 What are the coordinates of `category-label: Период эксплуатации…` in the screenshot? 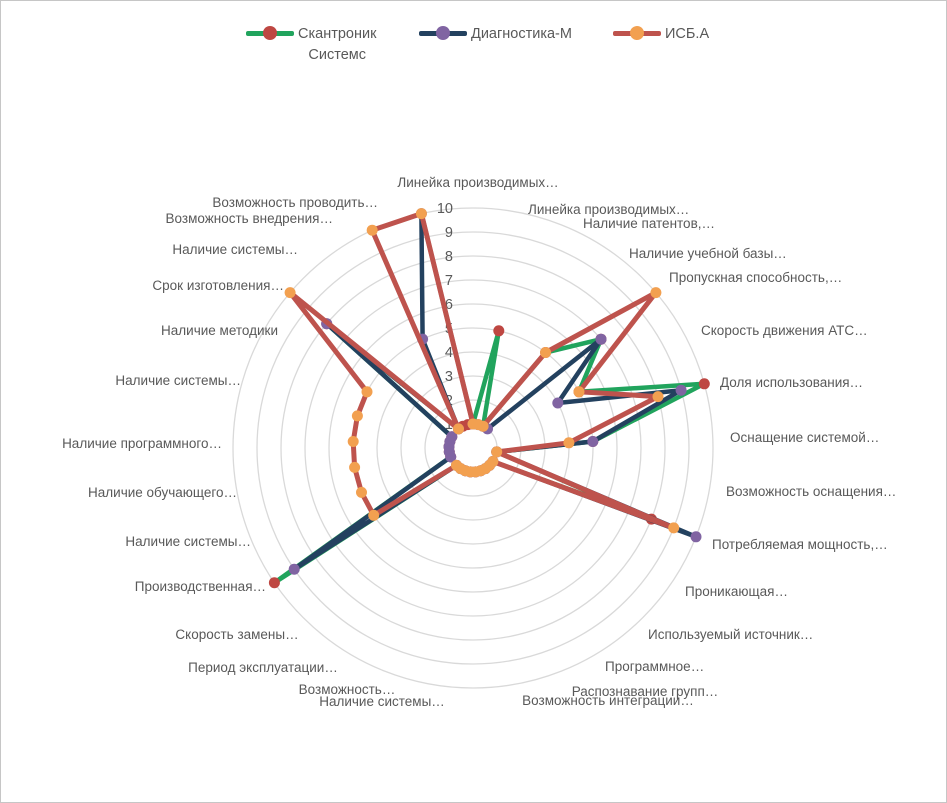 It's located at (263, 667).